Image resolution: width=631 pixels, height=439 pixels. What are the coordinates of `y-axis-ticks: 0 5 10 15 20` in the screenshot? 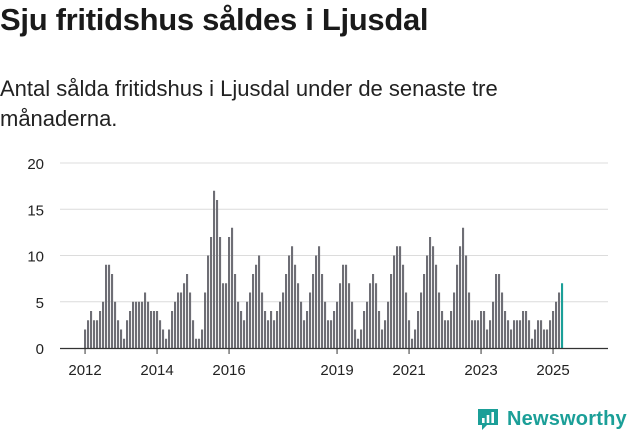 It's located at (35, 257).